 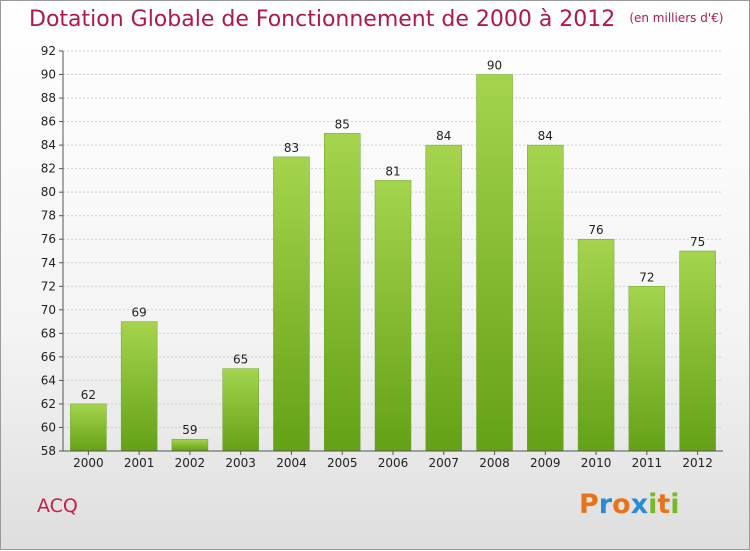 I want to click on x-tick-label: 2001, so click(x=139, y=463).